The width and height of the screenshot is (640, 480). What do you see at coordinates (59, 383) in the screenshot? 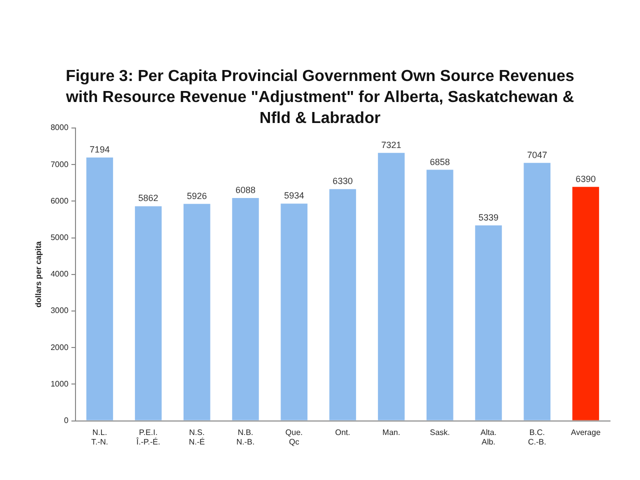
I see `y-tick-label: 1000` at bounding box center [59, 383].